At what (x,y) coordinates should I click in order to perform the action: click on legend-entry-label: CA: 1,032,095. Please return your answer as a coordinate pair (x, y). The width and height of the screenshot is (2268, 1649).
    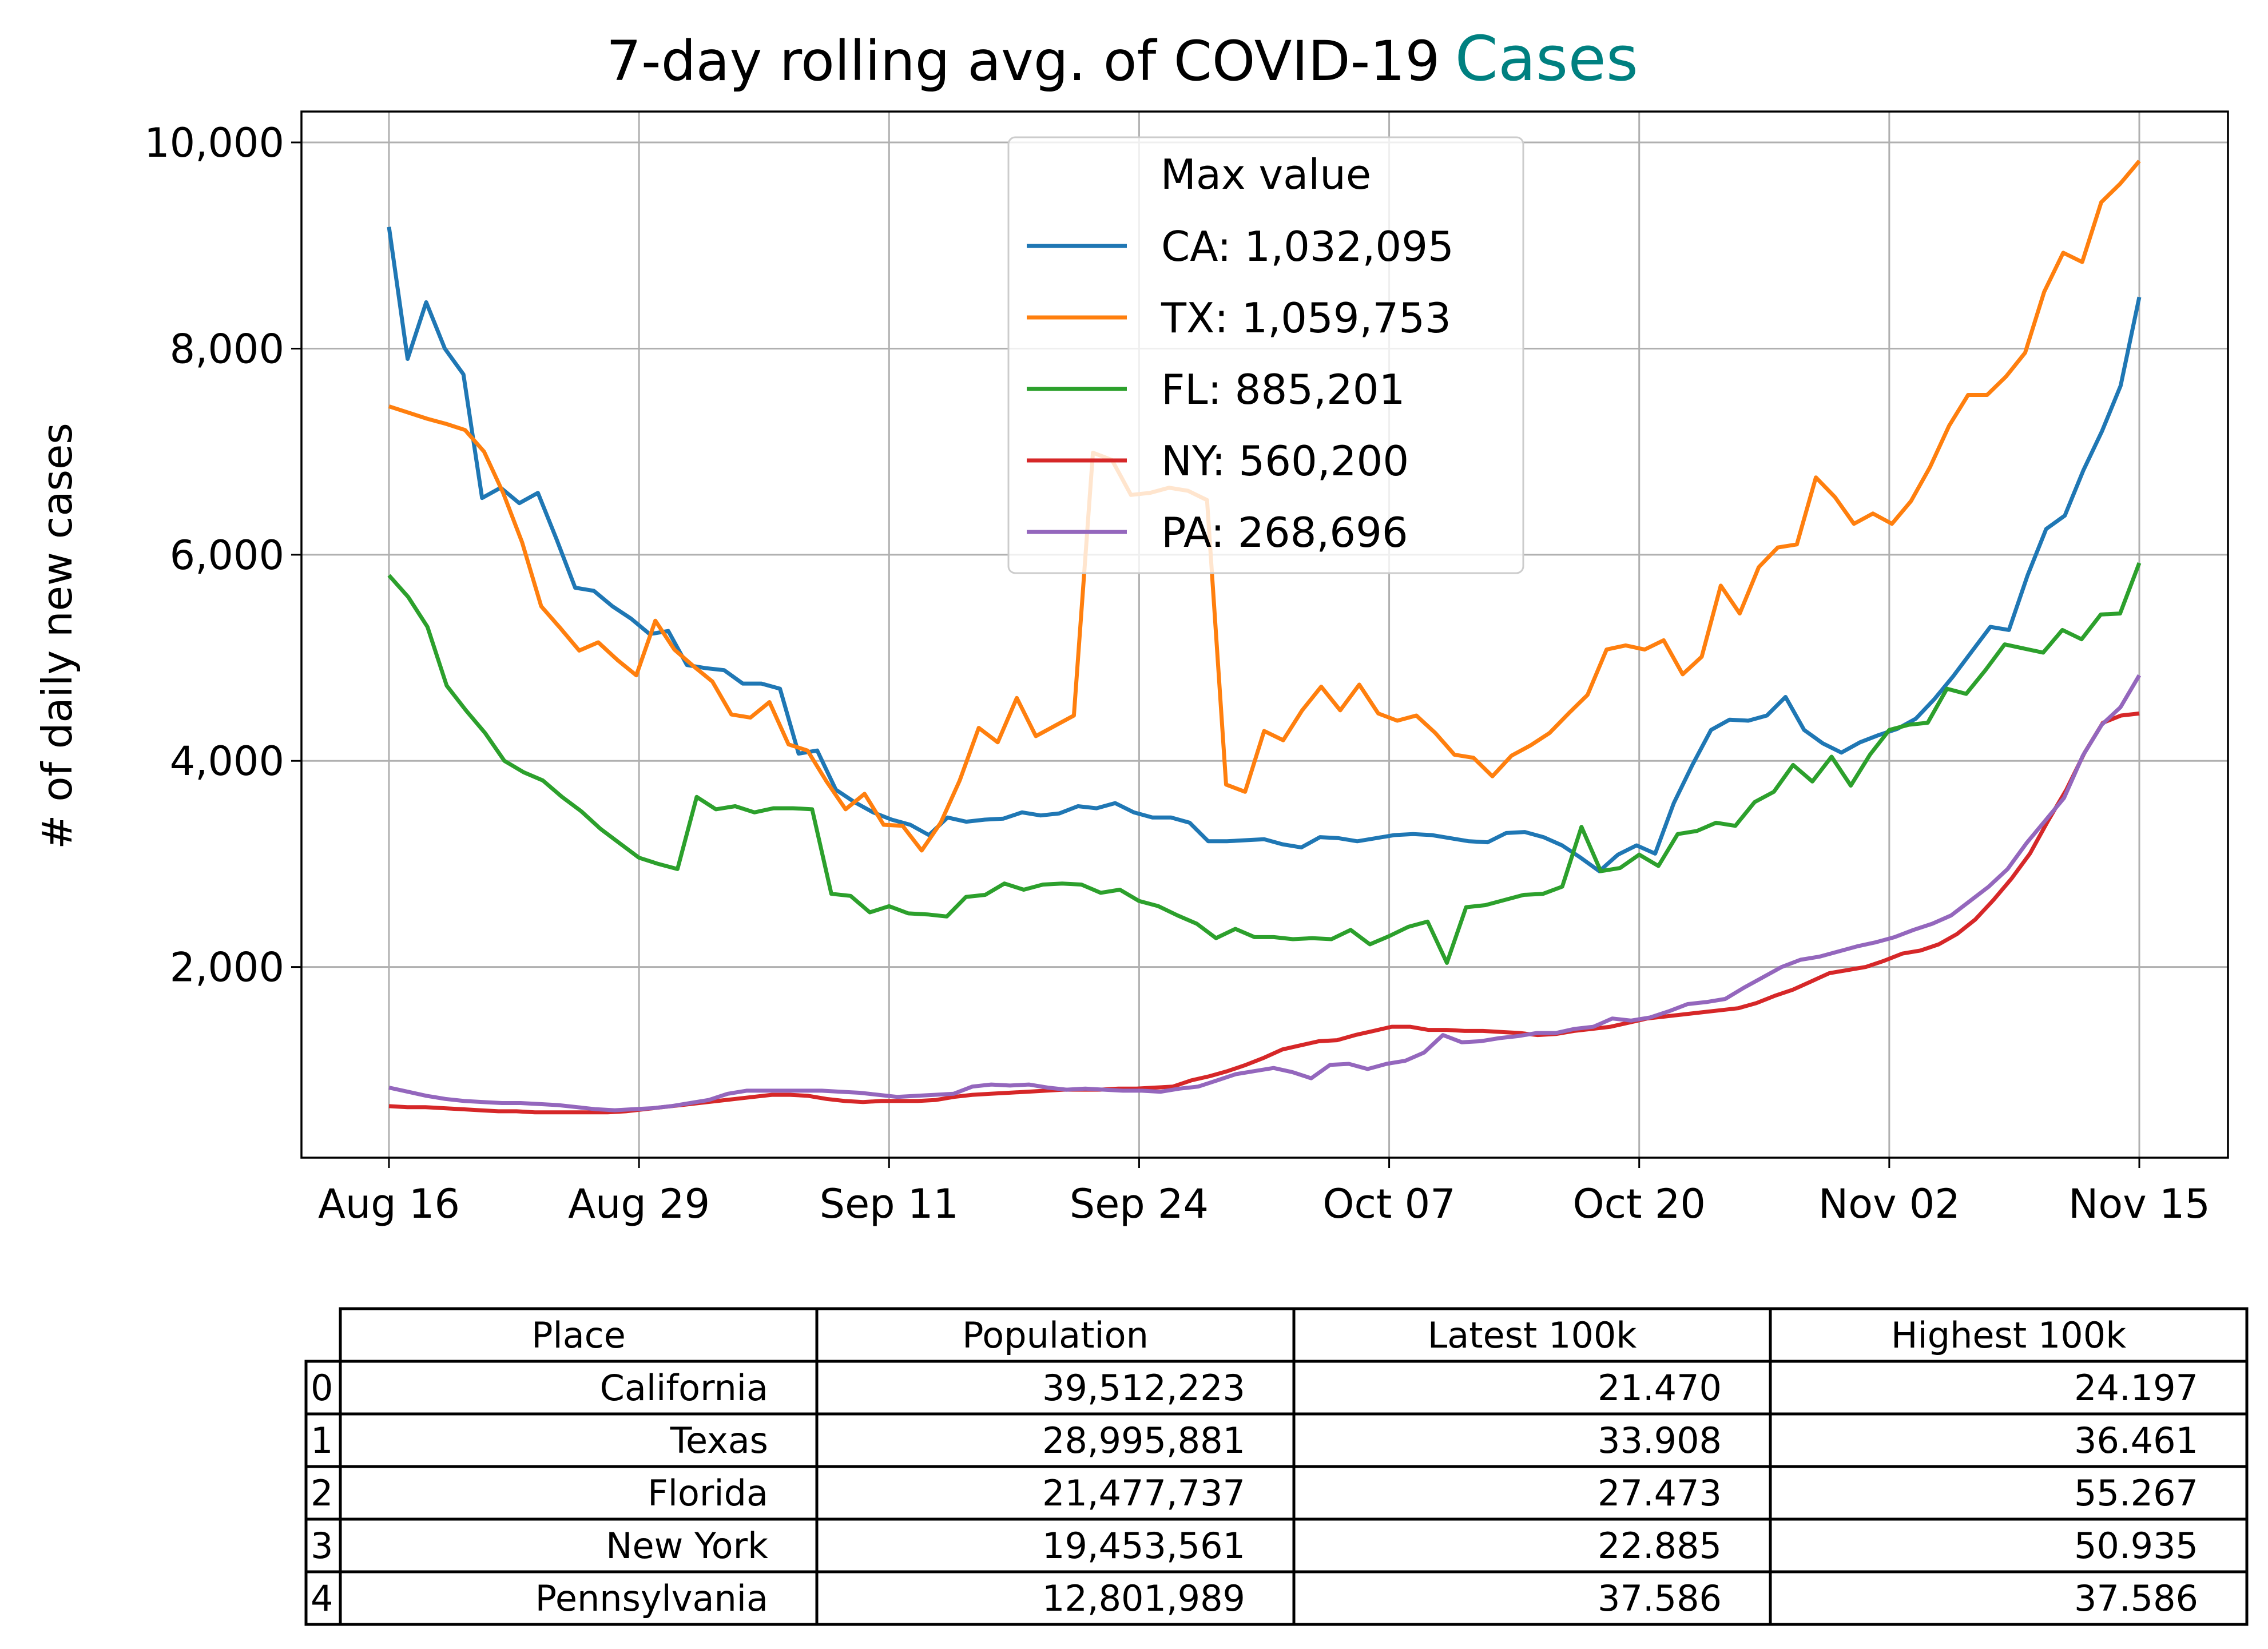
    Looking at the image, I should click on (1307, 246).